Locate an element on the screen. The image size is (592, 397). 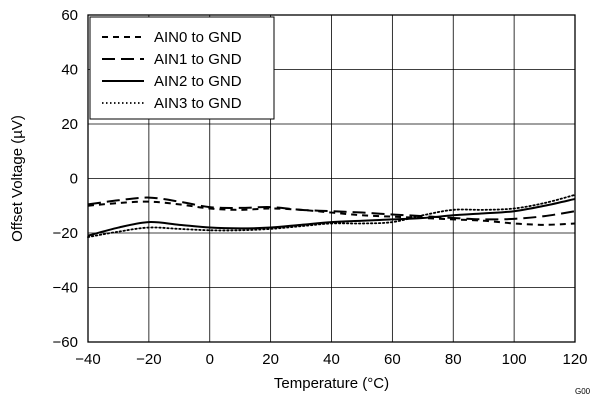
y-tick-label: −60 is located at coordinates (65, 342).